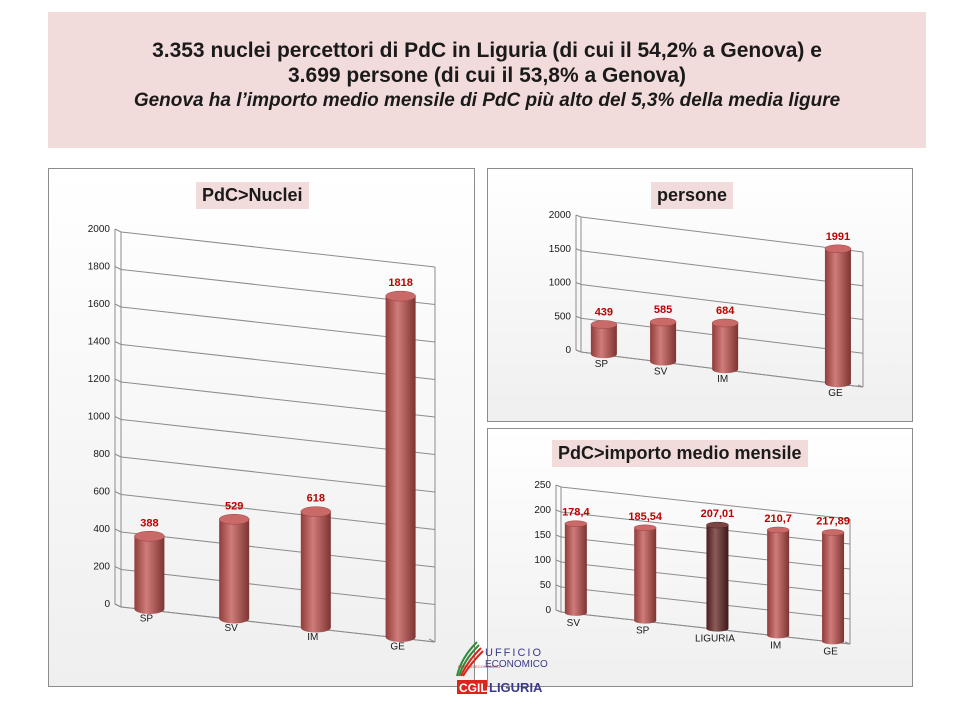 The image size is (960, 720). I want to click on y-tick-label: 100, so click(542, 560).